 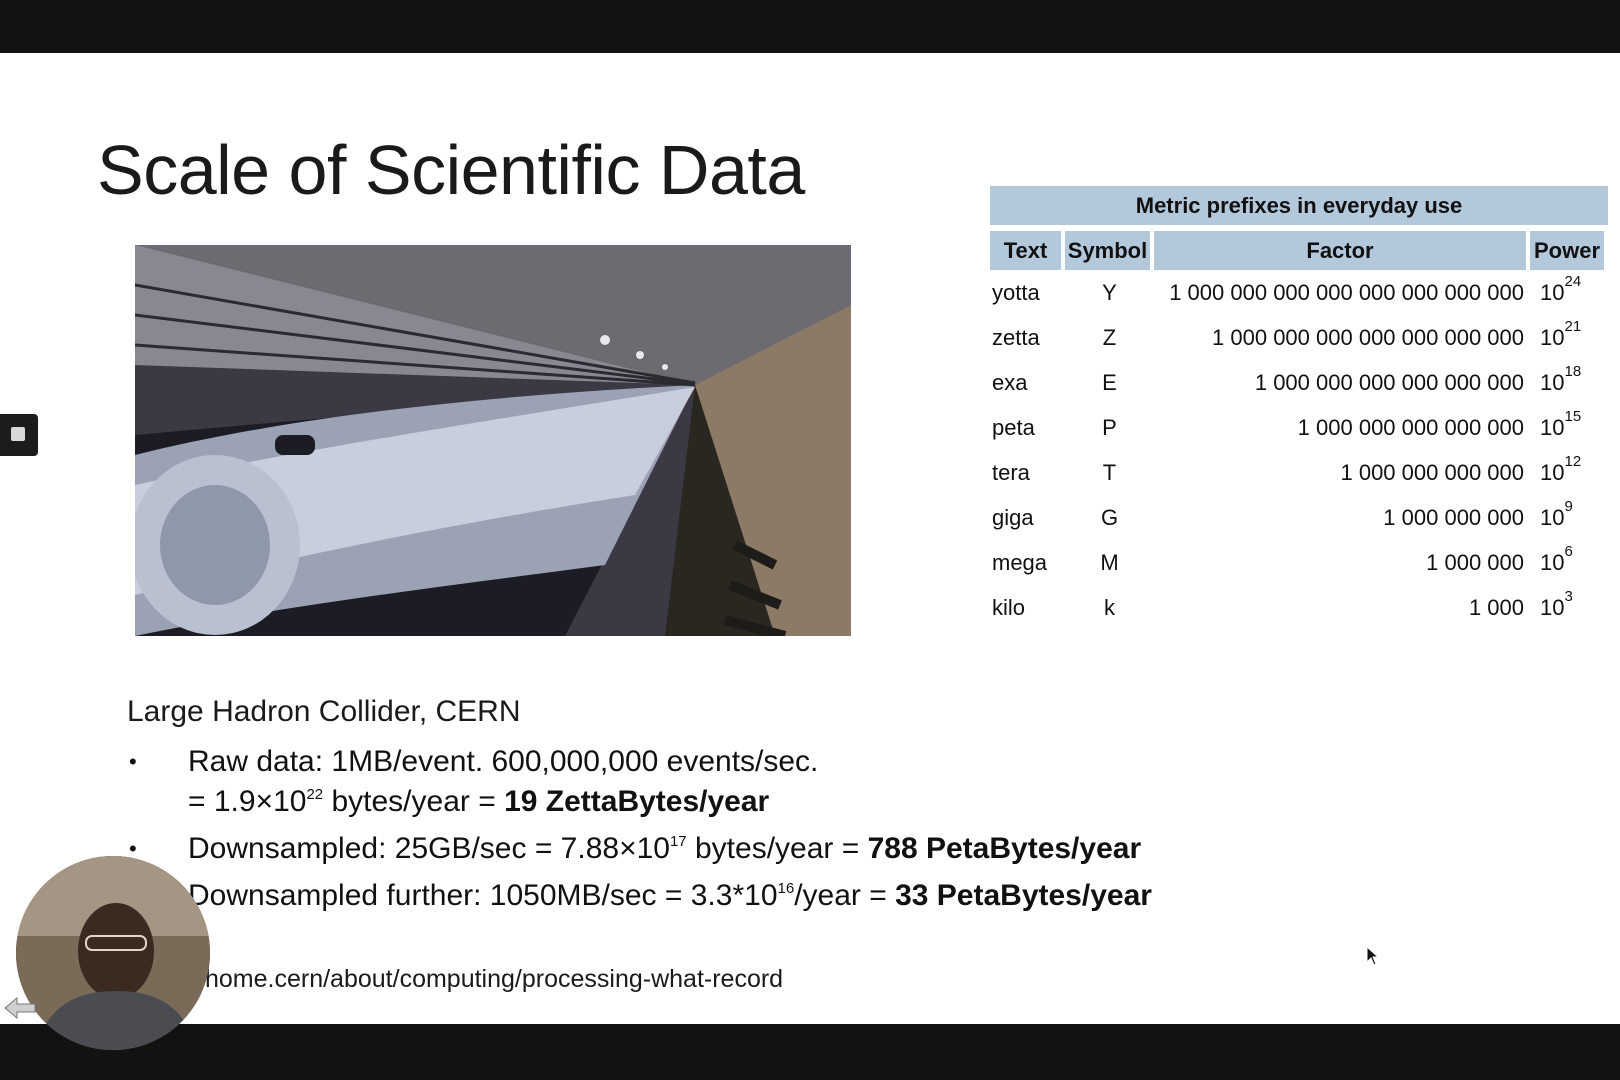 I want to click on cell-power: 1024, so click(x=1561, y=288).